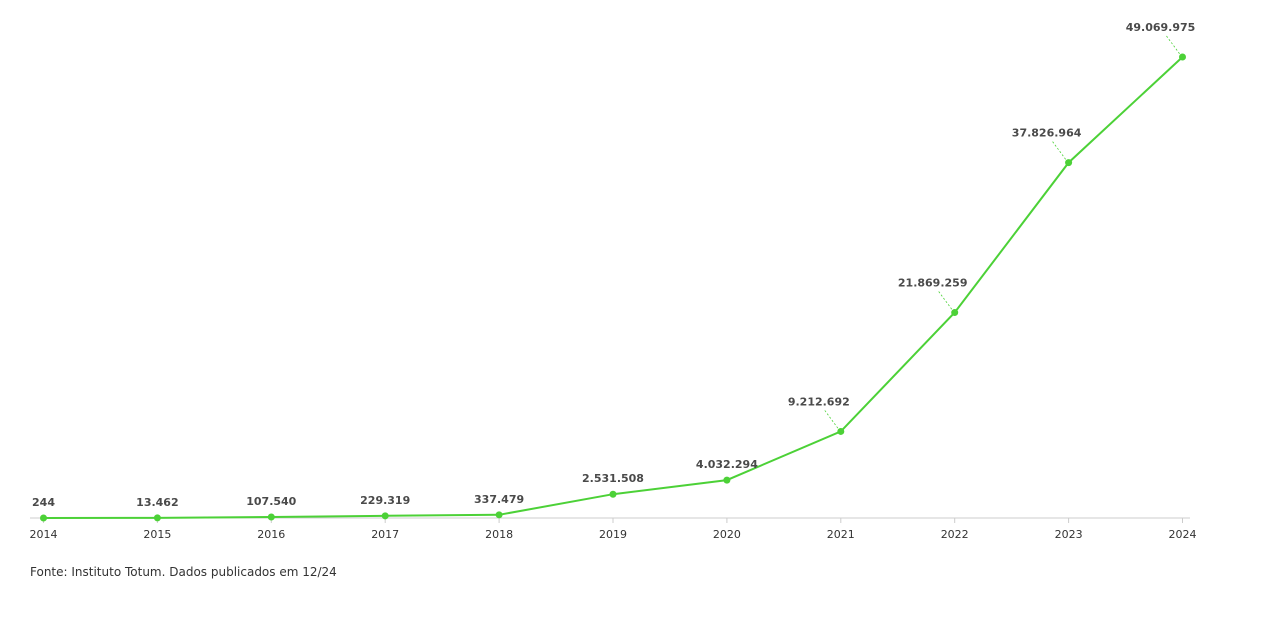 This screenshot has height=619, width=1280. I want to click on data-label: 49.069.975, so click(1161, 27).